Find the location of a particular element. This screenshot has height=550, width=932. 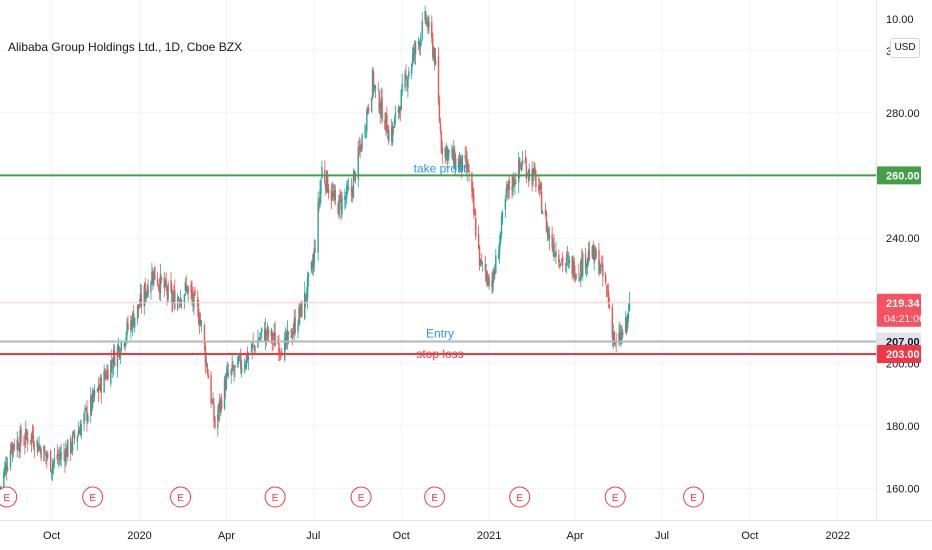

time-axis-background is located at coordinates (466, 535).